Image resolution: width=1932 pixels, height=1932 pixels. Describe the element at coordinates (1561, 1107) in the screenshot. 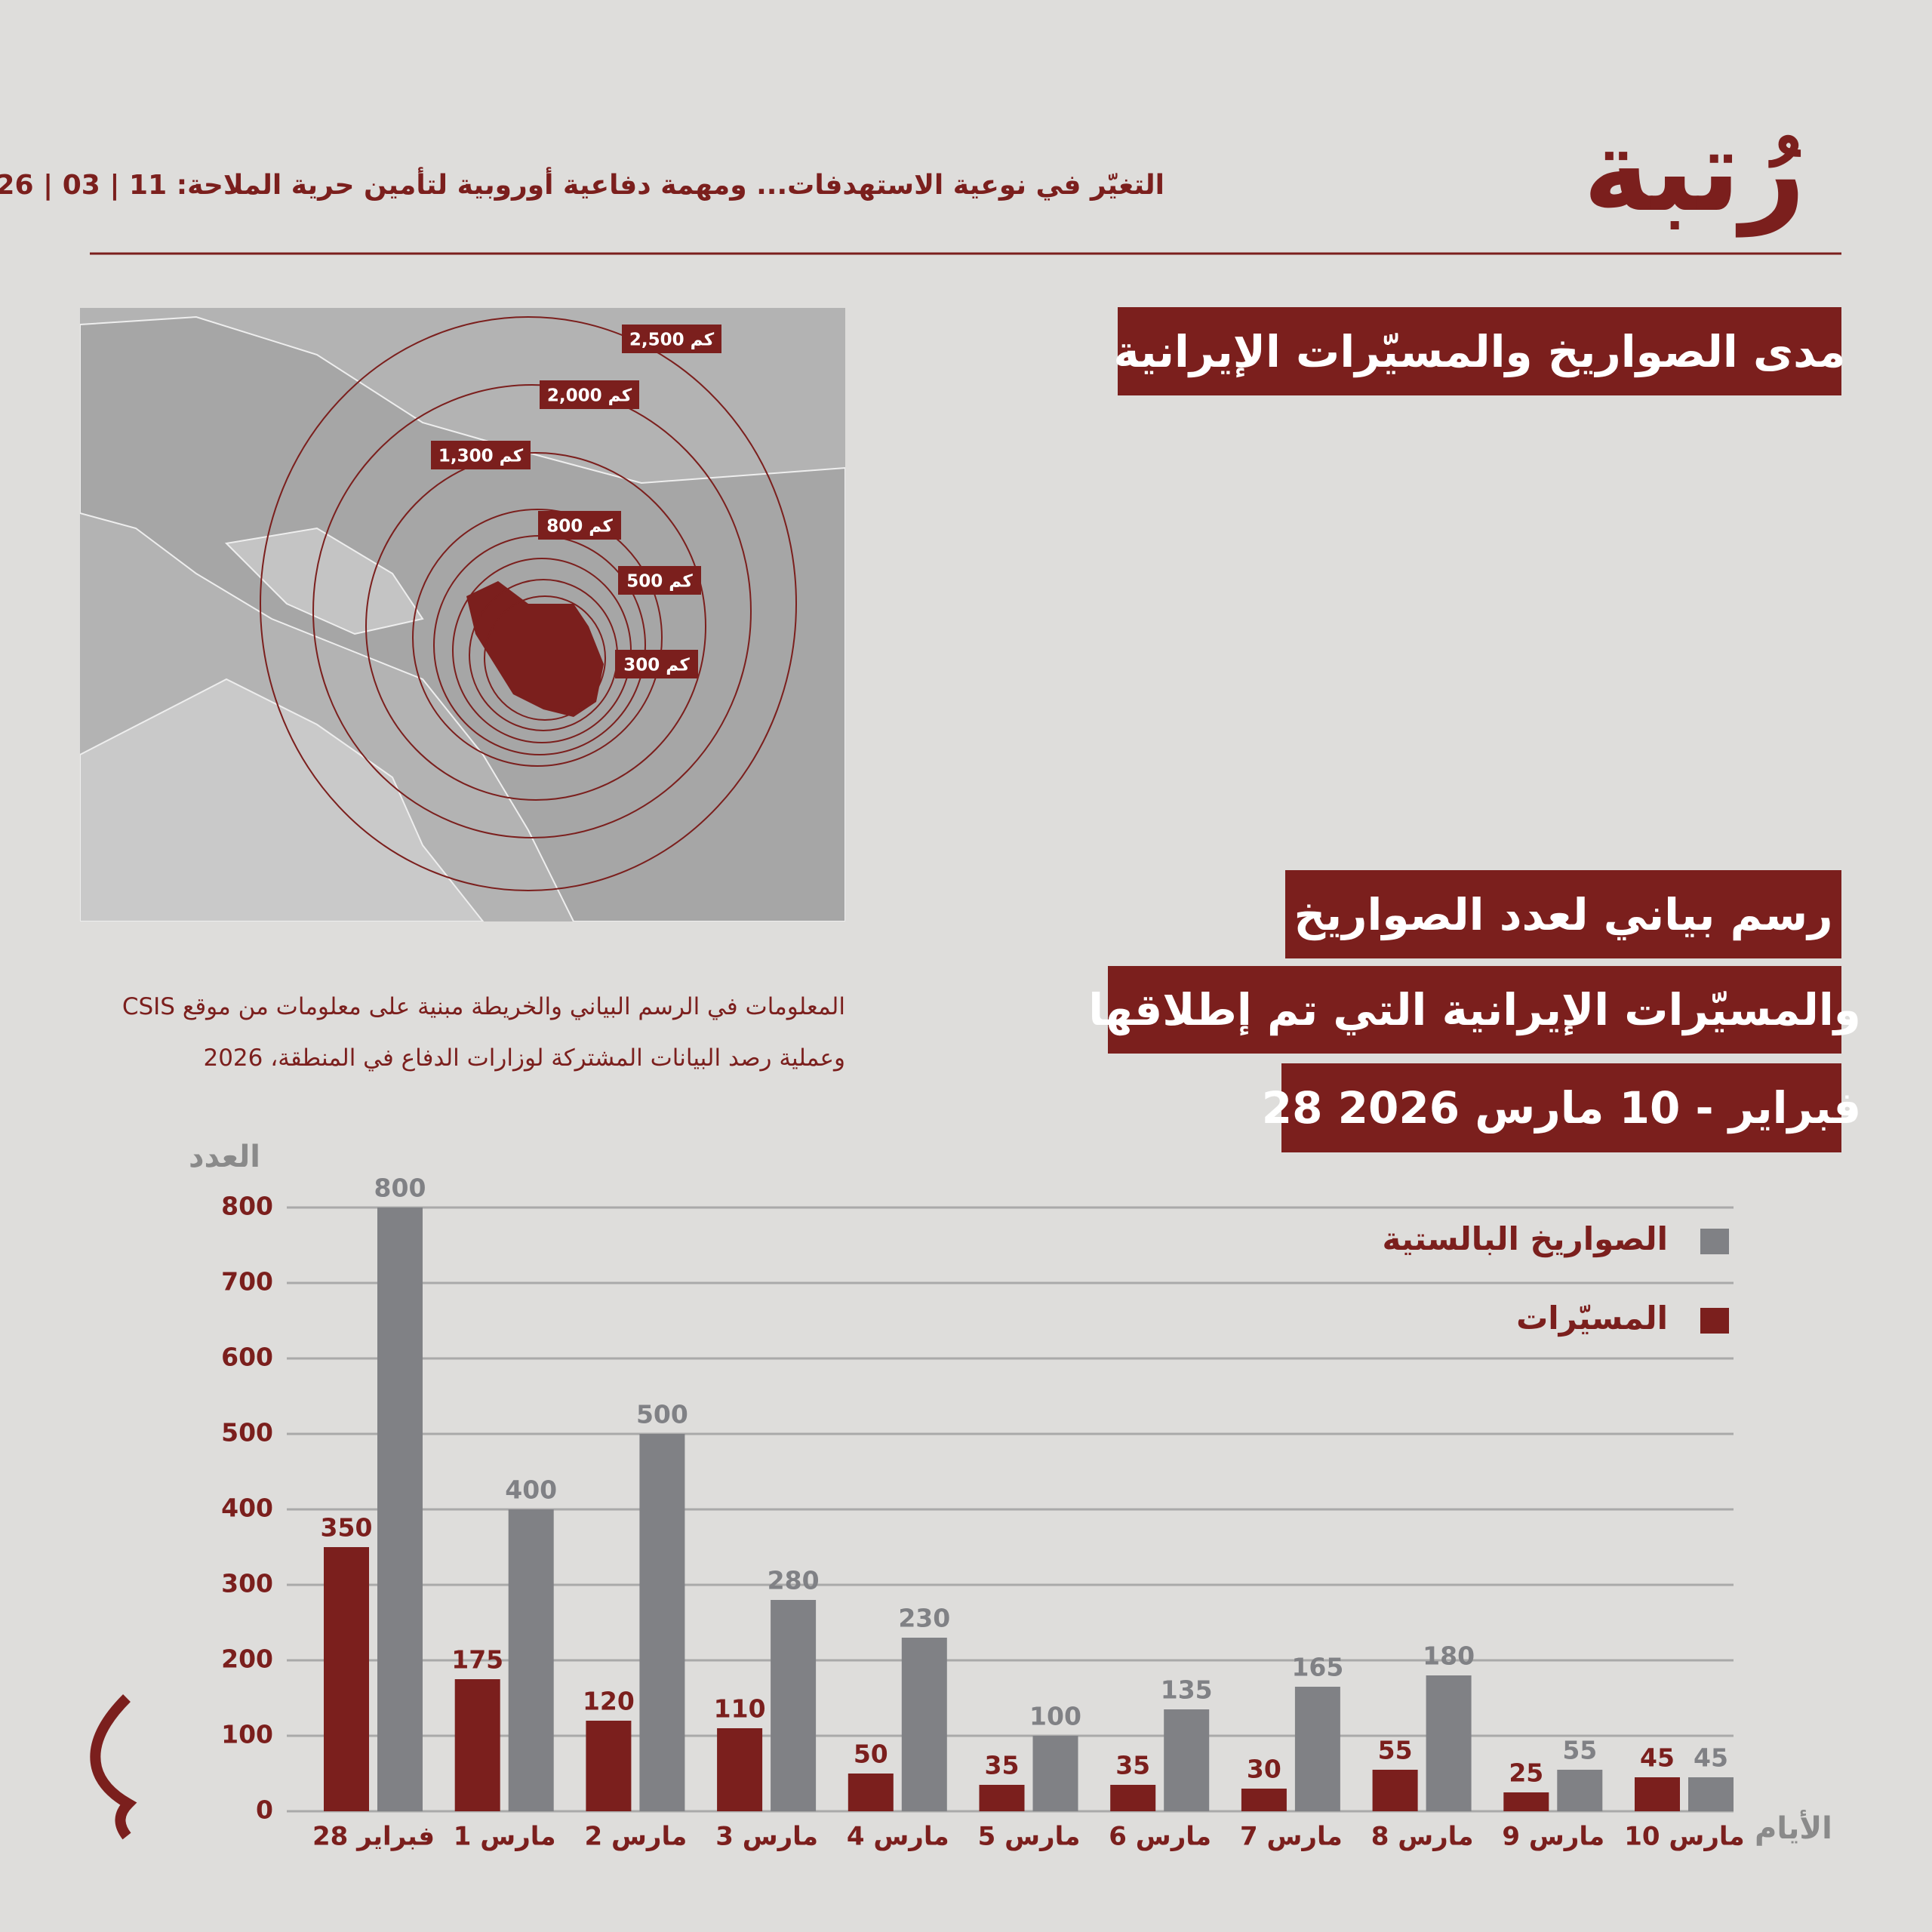

I see `chart-title: 28 فبراير - 10 مارس 2026` at that location.